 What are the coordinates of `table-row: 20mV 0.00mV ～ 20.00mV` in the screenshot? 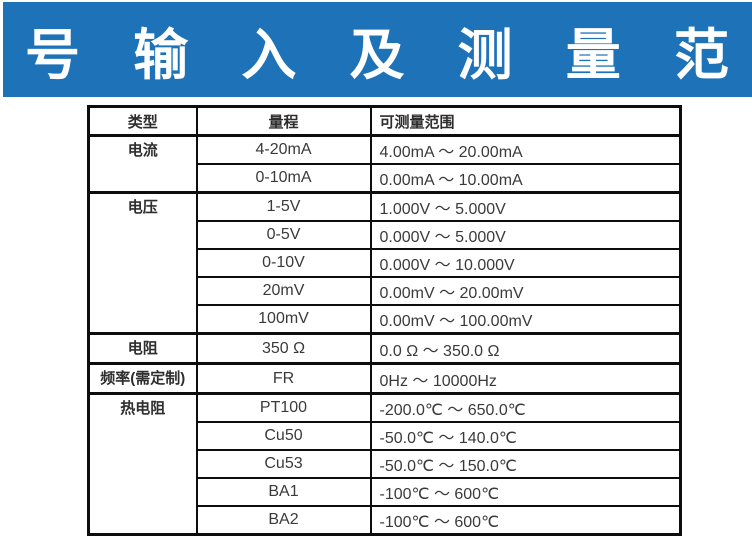 It's located at (385, 291).